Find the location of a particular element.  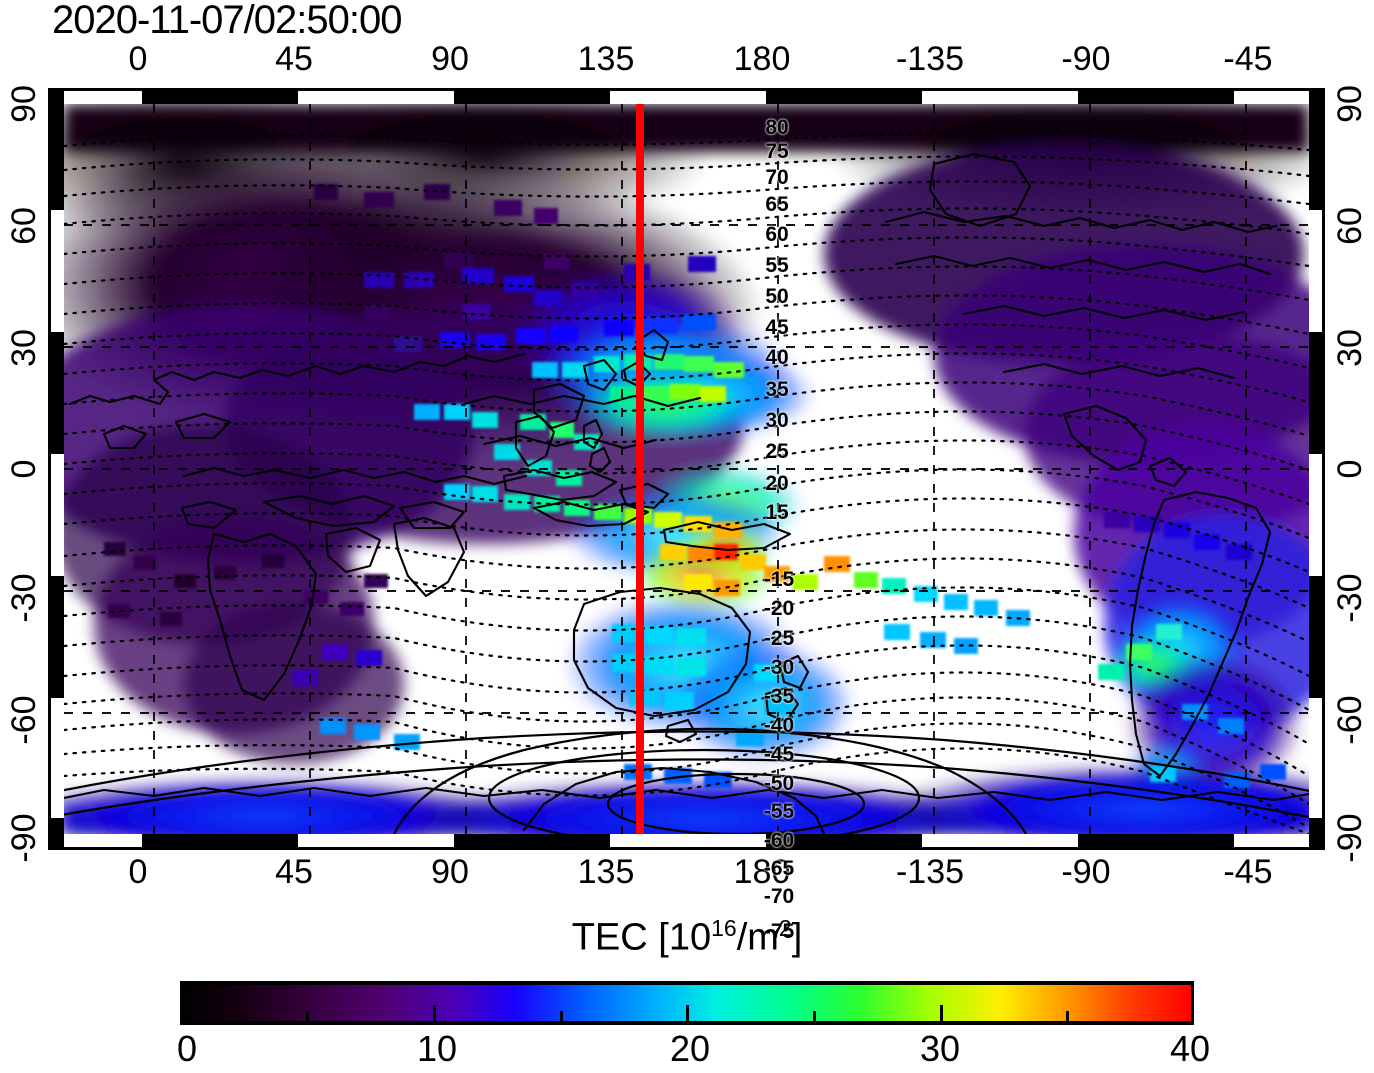

colorbar-title-tail: /m is located at coordinates (757, 937).